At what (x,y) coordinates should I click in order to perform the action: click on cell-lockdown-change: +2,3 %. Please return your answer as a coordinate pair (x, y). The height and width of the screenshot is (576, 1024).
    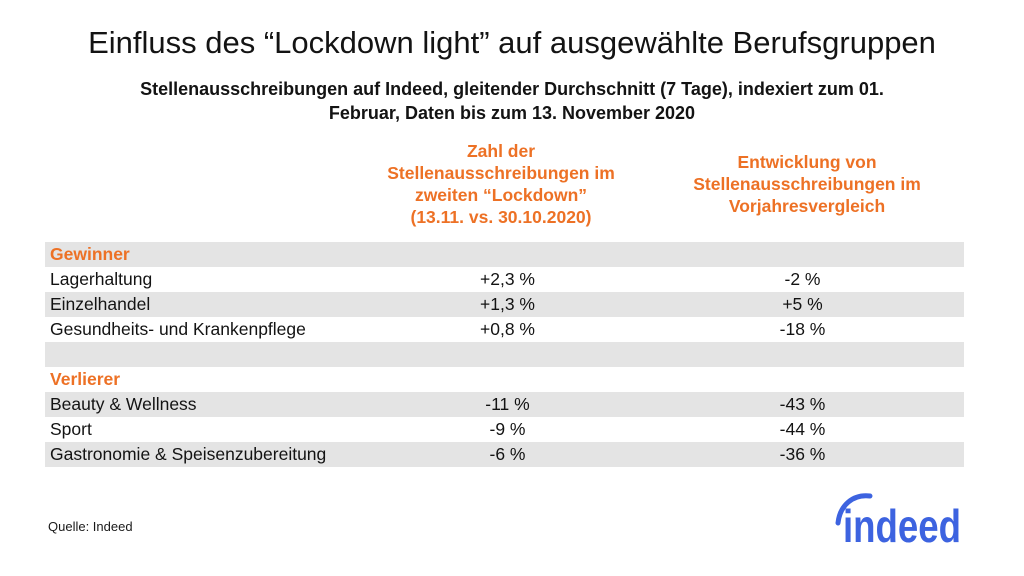
    Looking at the image, I should click on (507, 279).